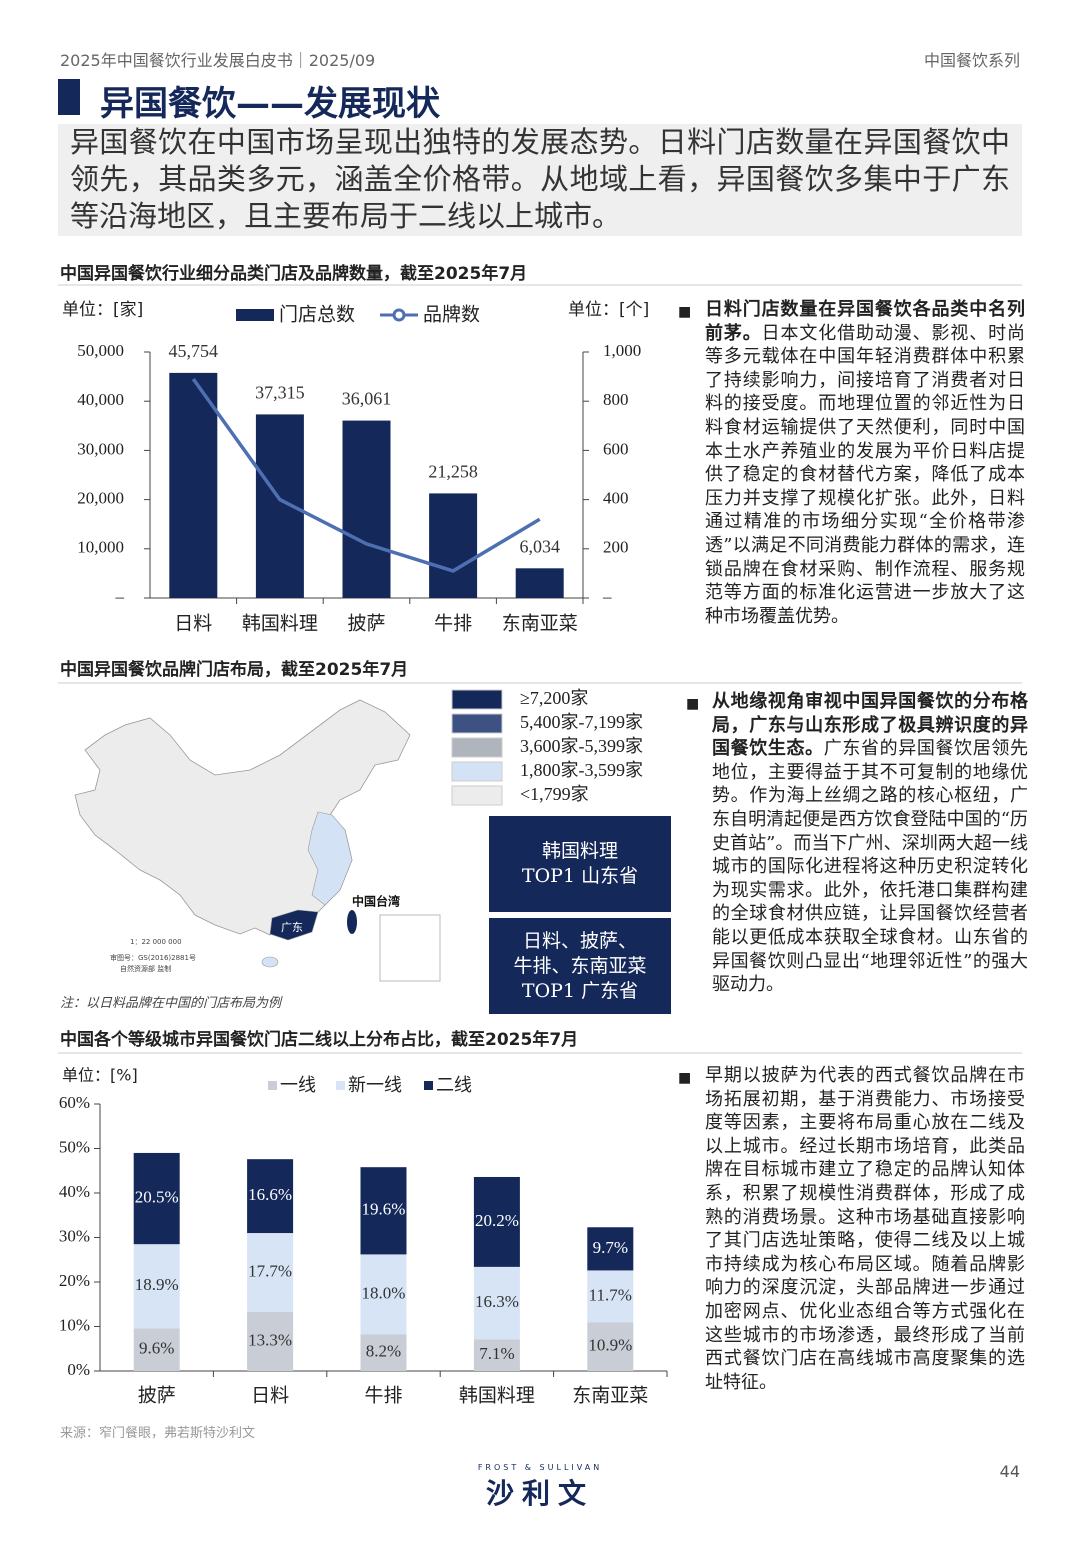  I want to click on axis-unit: 单位：[%], so click(100, 1075).